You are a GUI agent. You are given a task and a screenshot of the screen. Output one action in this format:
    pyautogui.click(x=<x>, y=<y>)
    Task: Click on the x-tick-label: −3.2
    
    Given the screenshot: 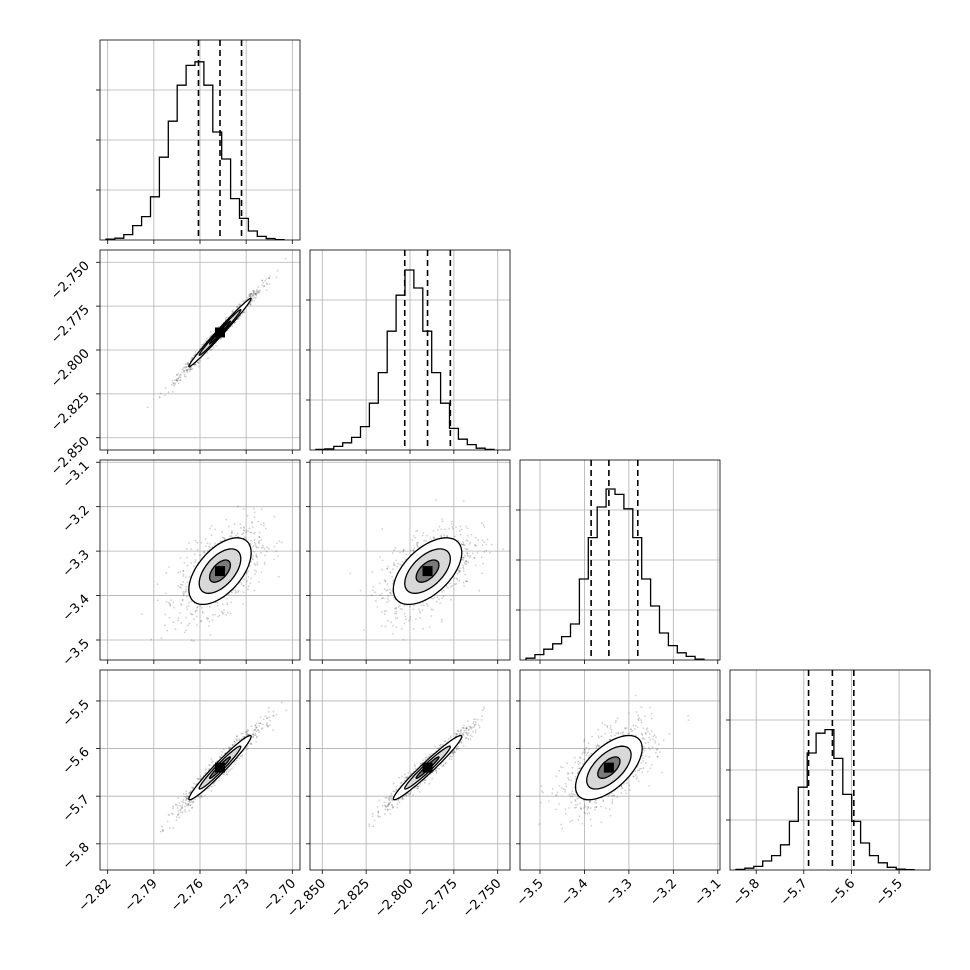 What is the action you would take?
    pyautogui.click(x=663, y=892)
    